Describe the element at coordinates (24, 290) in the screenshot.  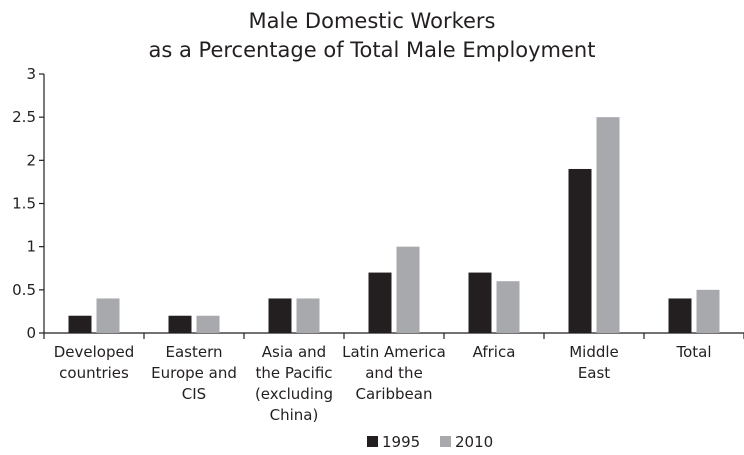
I see `y-tick-label: 0.5` at that location.